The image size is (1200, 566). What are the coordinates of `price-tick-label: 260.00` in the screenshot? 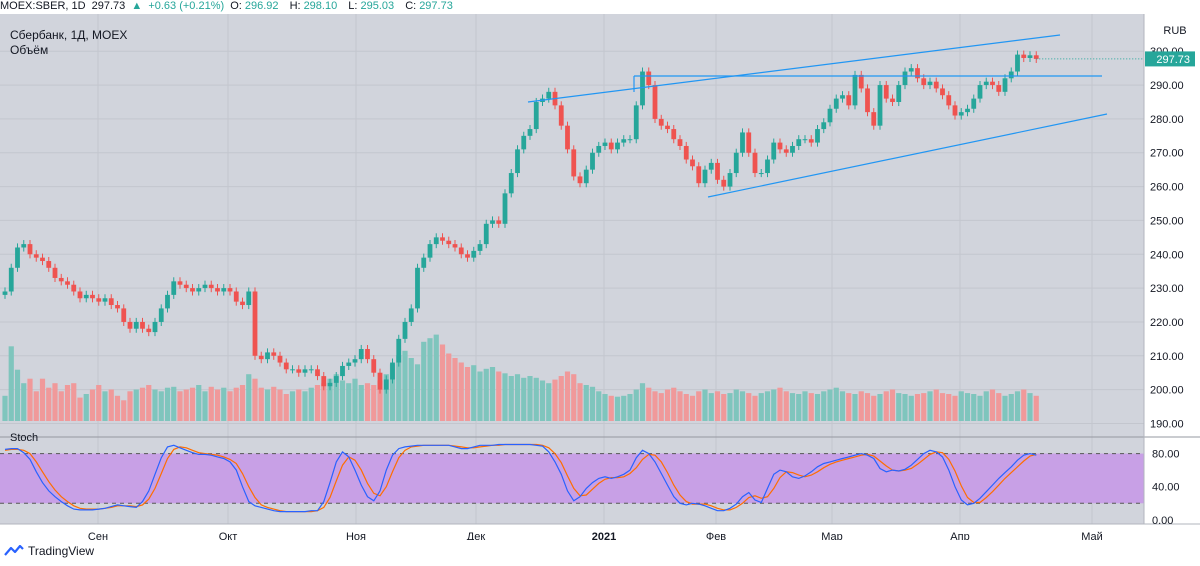 It's located at (1167, 188).